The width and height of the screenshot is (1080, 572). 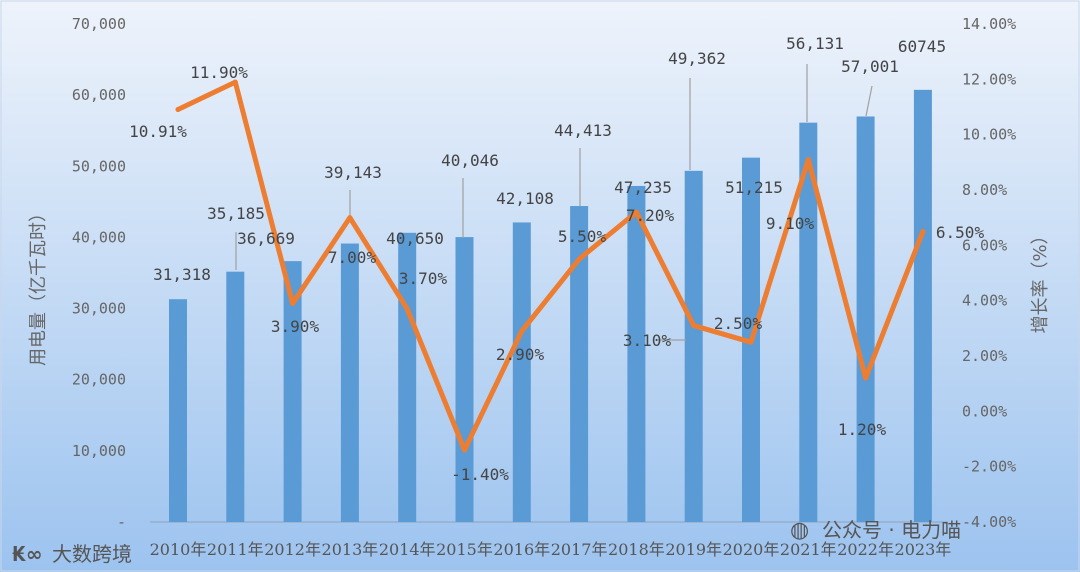 What do you see at coordinates (923, 549) in the screenshot?
I see `x-tick-label: 2023年` at bounding box center [923, 549].